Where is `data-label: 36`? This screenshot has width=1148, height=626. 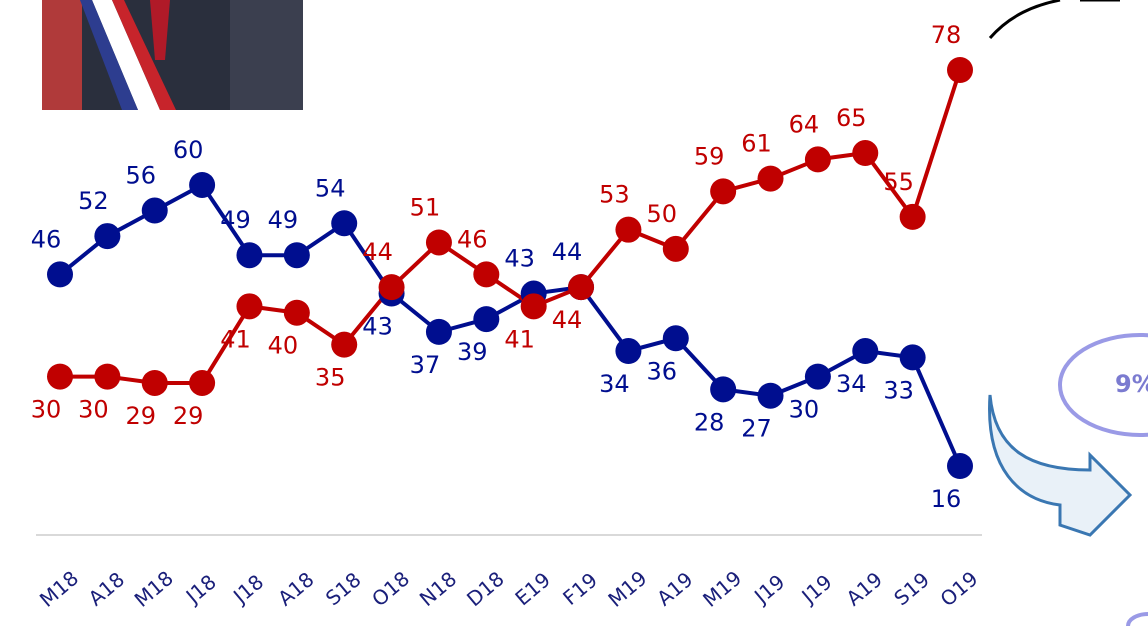 data-label: 36 is located at coordinates (662, 371).